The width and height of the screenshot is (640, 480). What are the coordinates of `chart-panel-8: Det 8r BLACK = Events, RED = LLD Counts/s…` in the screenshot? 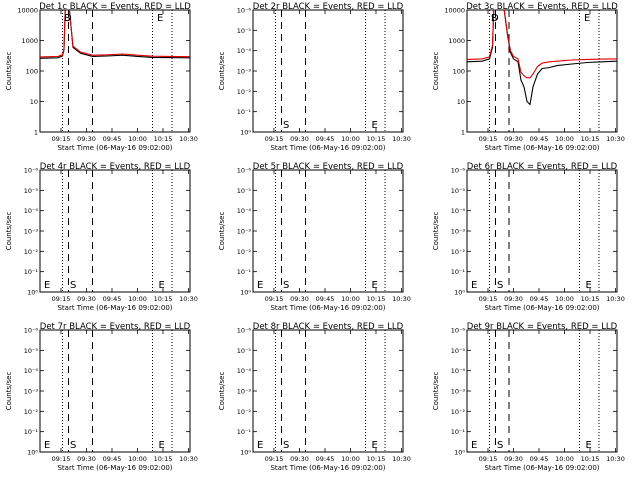 It's located at (314, 397).